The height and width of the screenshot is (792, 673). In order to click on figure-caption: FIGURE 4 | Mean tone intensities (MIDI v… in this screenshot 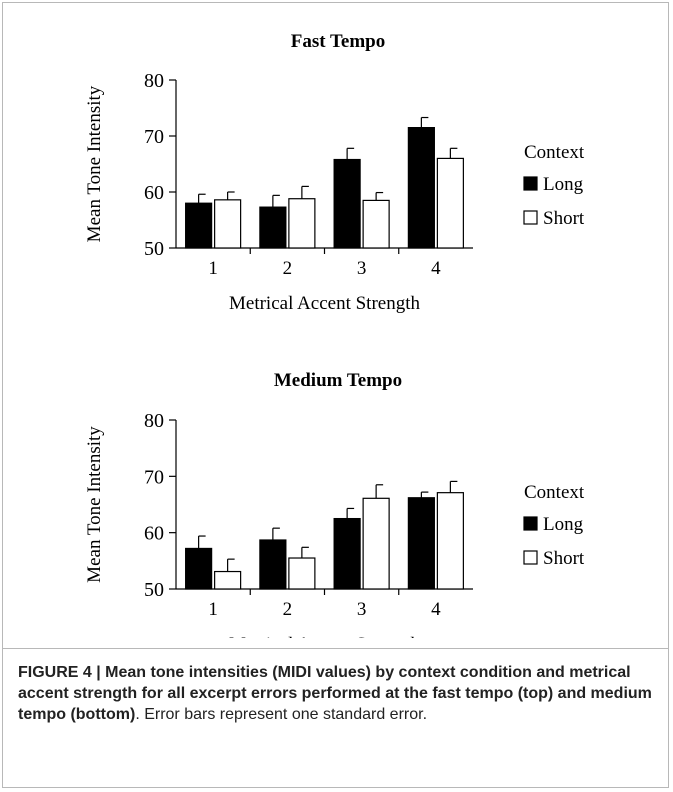, I will do `click(338, 693)`.